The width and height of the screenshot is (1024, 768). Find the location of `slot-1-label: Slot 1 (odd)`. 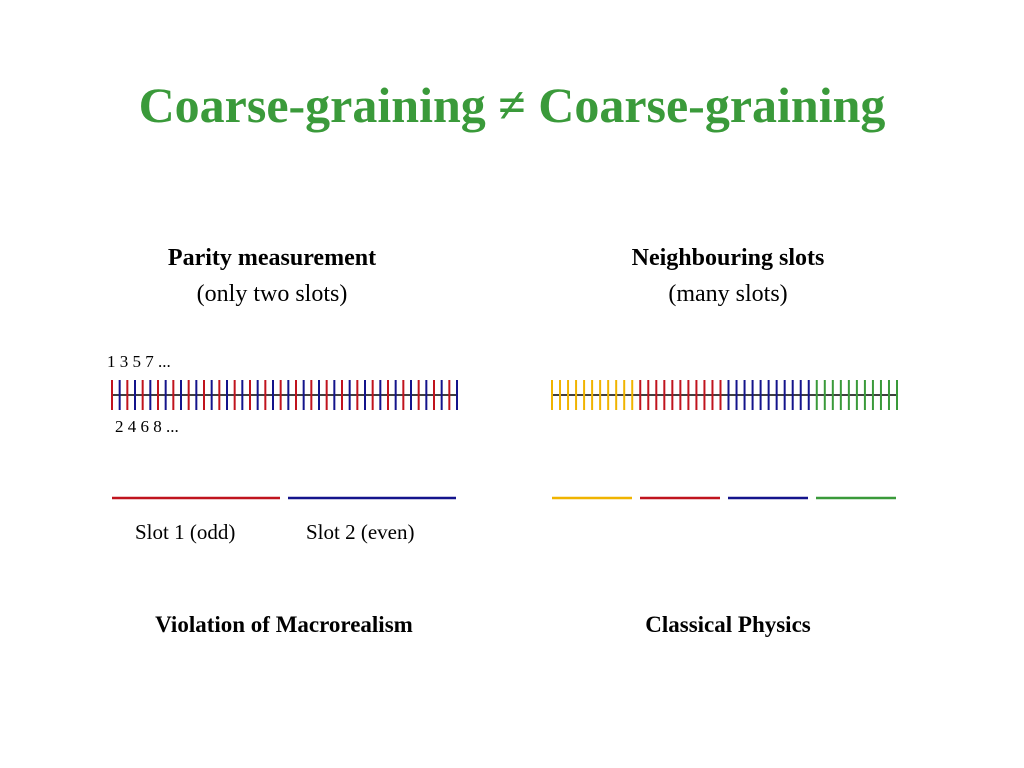

slot-1-label: Slot 1 (odd) is located at coordinates (185, 532).